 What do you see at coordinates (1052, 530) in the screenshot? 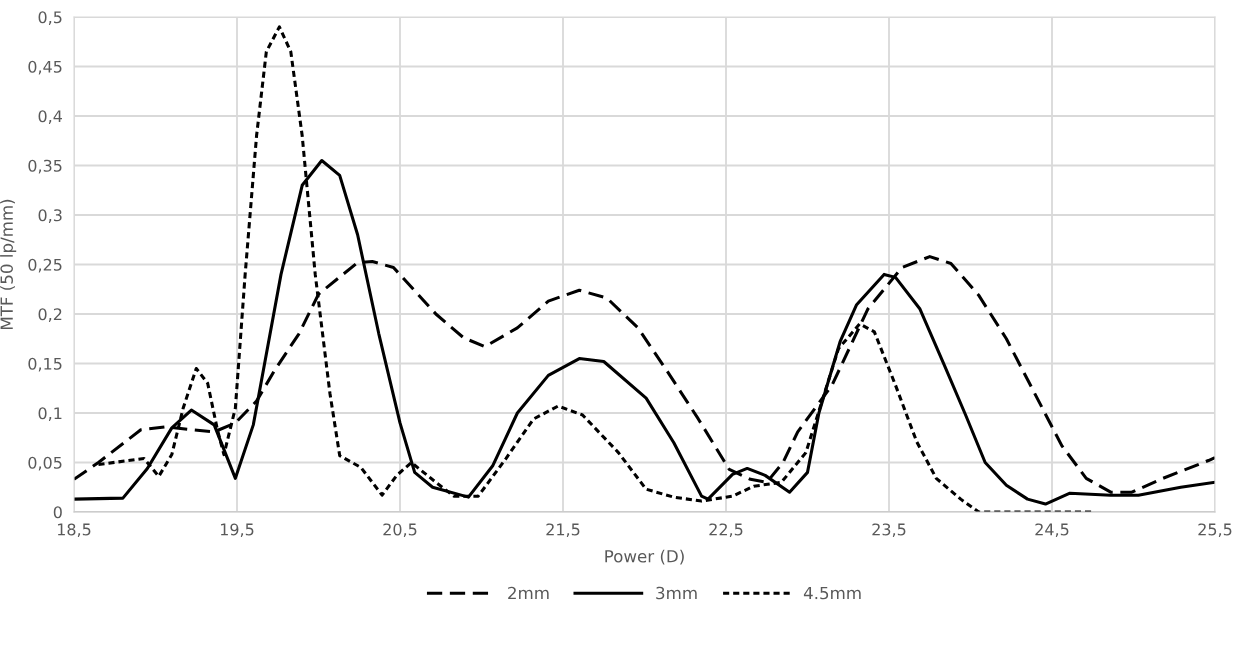
I see `x-tick-label: 24,5` at bounding box center [1052, 530].